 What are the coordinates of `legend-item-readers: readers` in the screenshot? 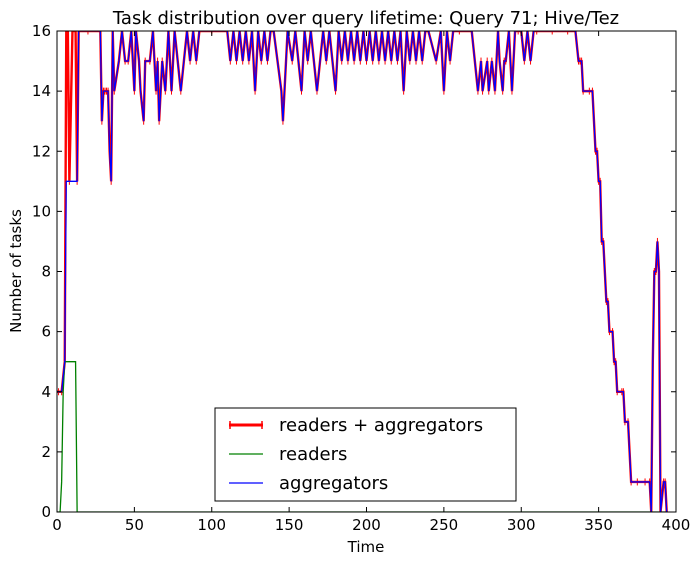 It's located at (288, 454).